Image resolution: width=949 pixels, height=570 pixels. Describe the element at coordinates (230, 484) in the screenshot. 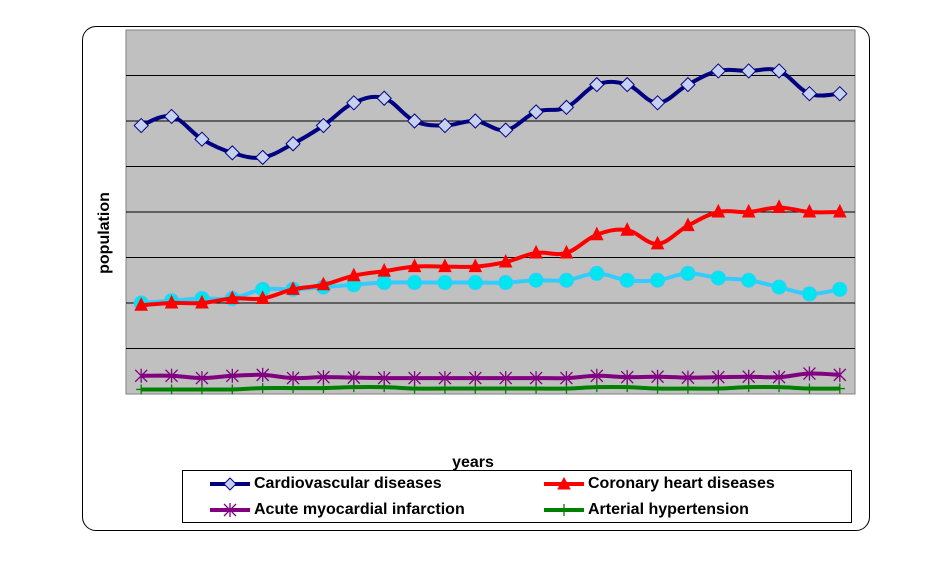

I see `legend-swatch-cardiovascular` at that location.